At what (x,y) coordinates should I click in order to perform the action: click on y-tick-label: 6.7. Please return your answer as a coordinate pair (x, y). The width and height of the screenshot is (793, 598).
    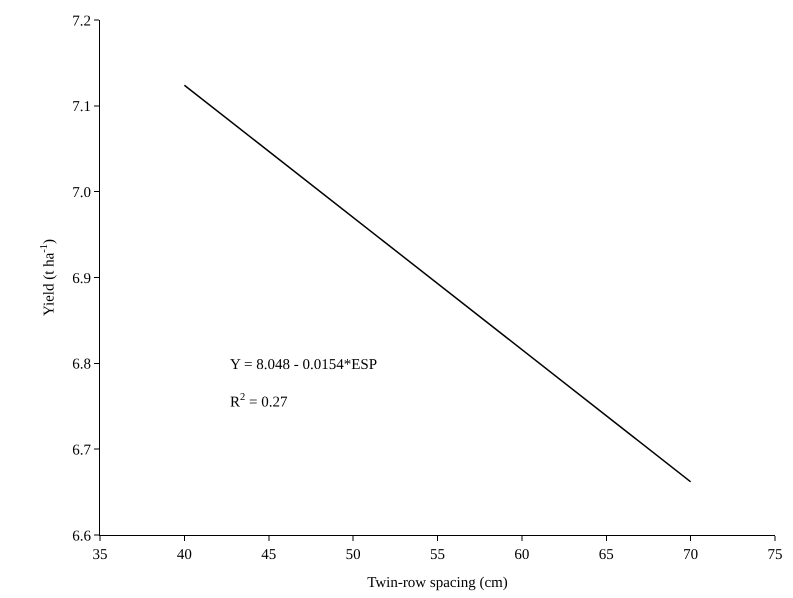
    Looking at the image, I should click on (82, 450).